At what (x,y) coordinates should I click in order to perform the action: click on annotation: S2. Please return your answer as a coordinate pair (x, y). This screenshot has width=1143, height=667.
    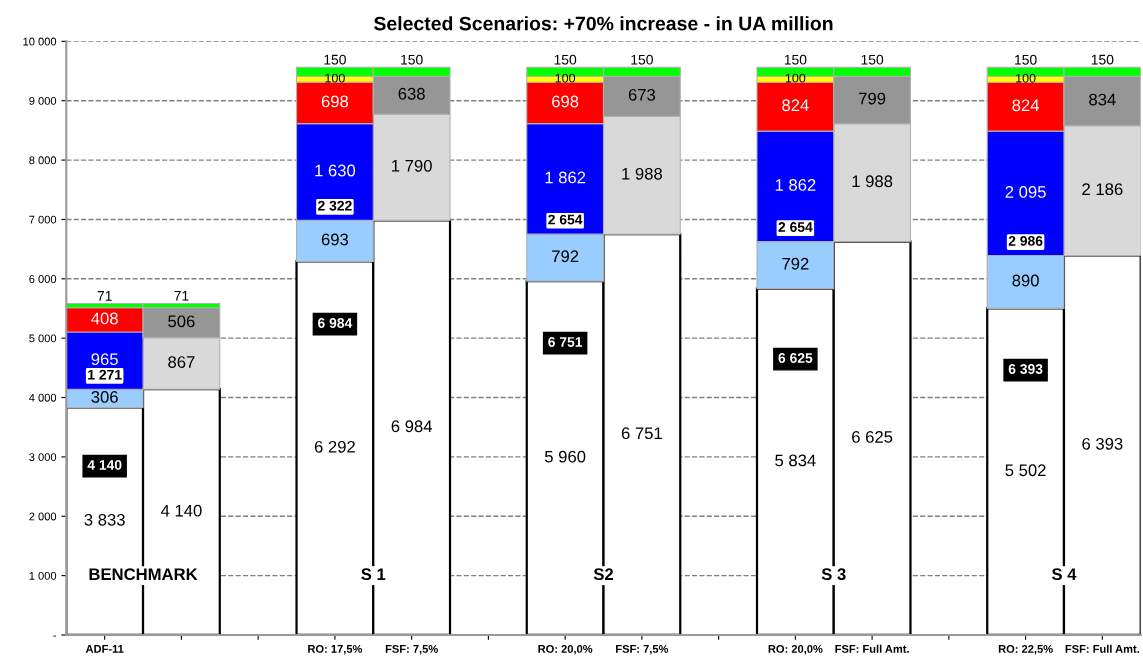
    Looking at the image, I should click on (603, 574).